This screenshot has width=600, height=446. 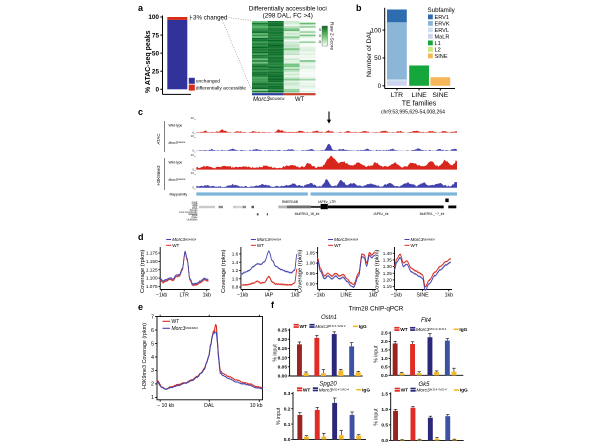 I want to click on svg-text: 0.2, so click(x=287, y=409).